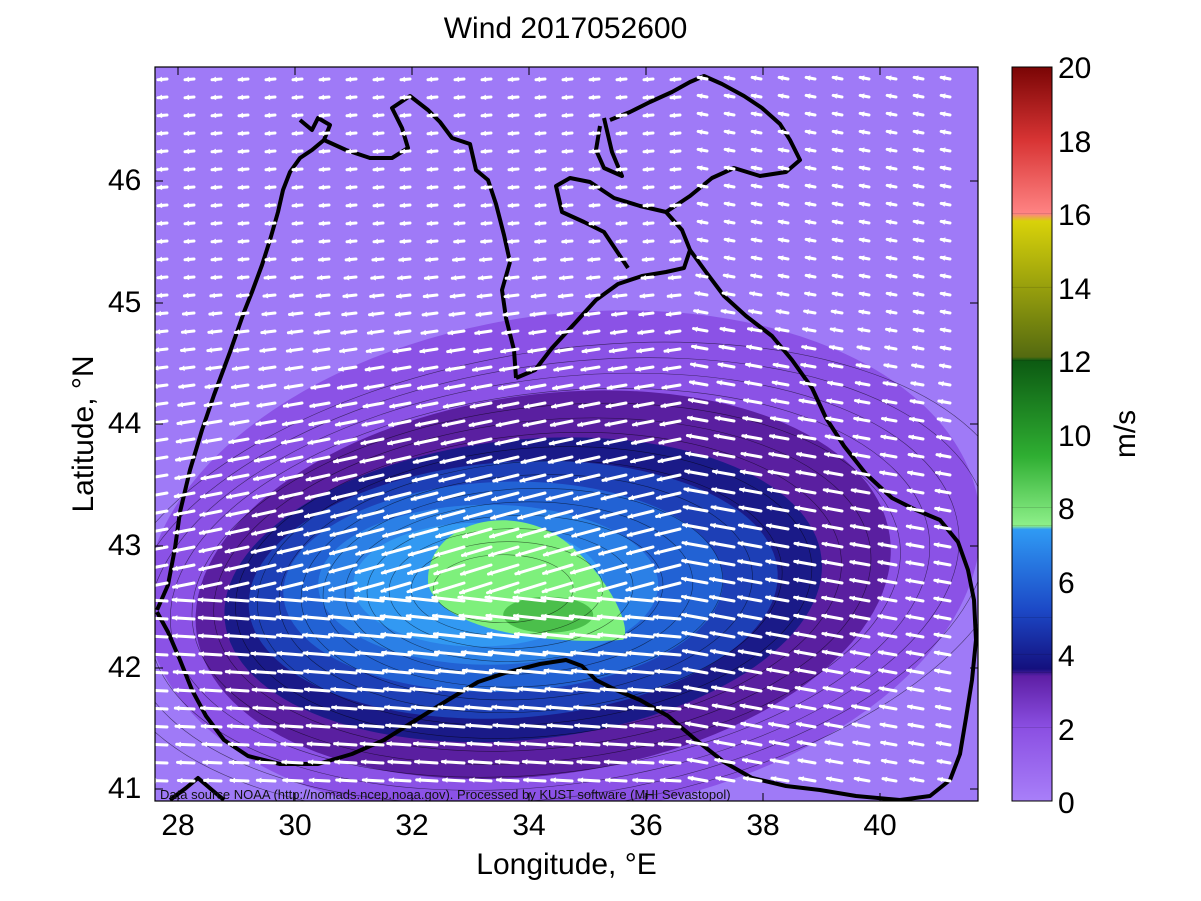 This screenshot has width=1201, height=901. What do you see at coordinates (125, 180) in the screenshot?
I see `y-tick-label: 46` at bounding box center [125, 180].